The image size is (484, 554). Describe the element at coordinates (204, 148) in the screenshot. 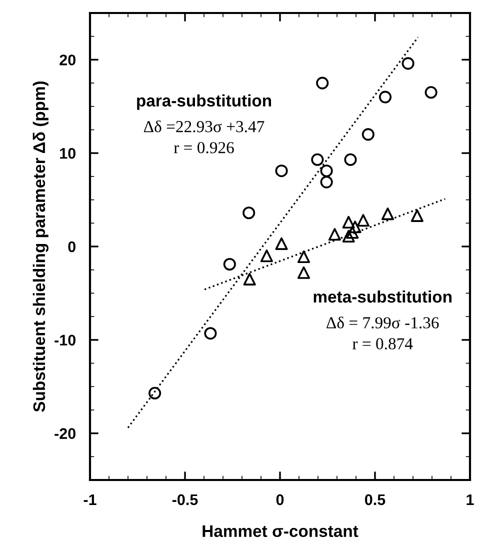

I see `annotation: r = 0.926` at that location.